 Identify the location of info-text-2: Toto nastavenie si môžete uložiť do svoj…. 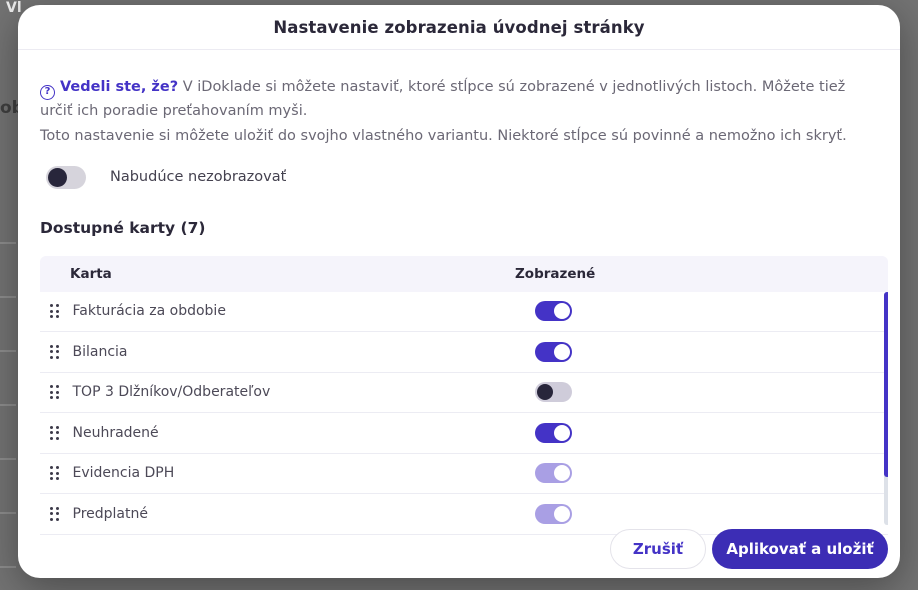
(443, 135).